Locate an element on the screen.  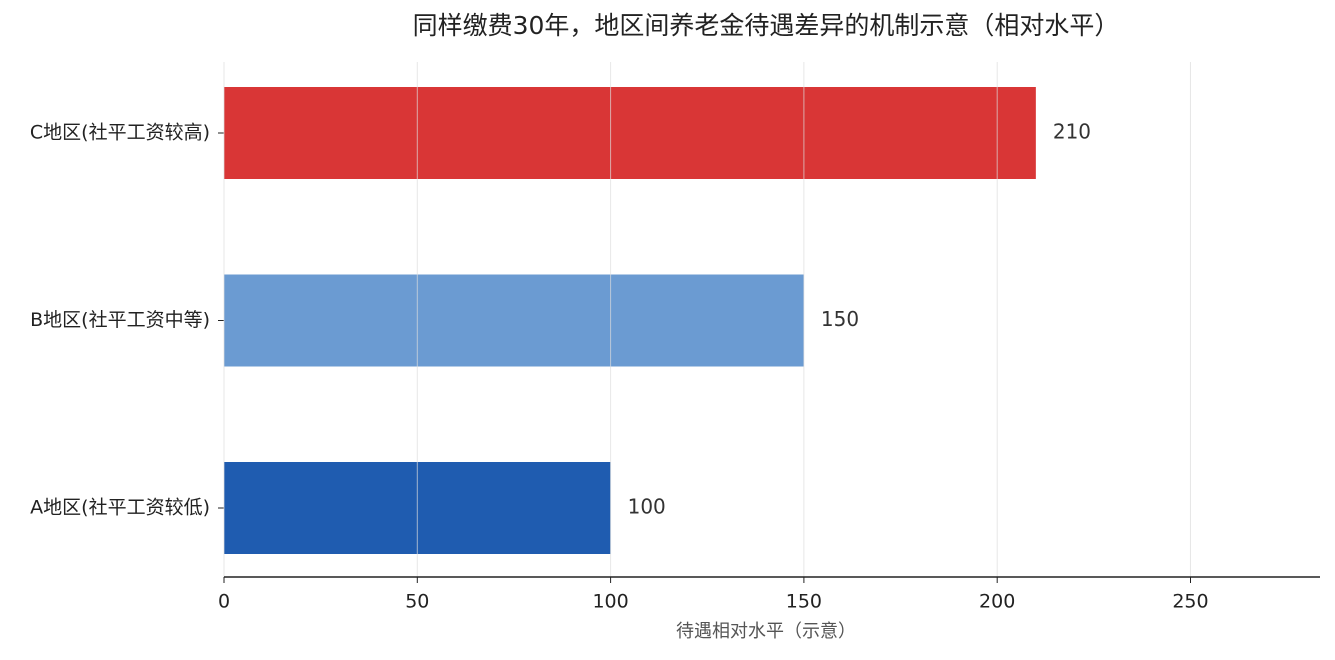
chart-title: 同样缴费30年，地区间养老金待遇差异的机制示意（相对水平） is located at coordinates (766, 25).